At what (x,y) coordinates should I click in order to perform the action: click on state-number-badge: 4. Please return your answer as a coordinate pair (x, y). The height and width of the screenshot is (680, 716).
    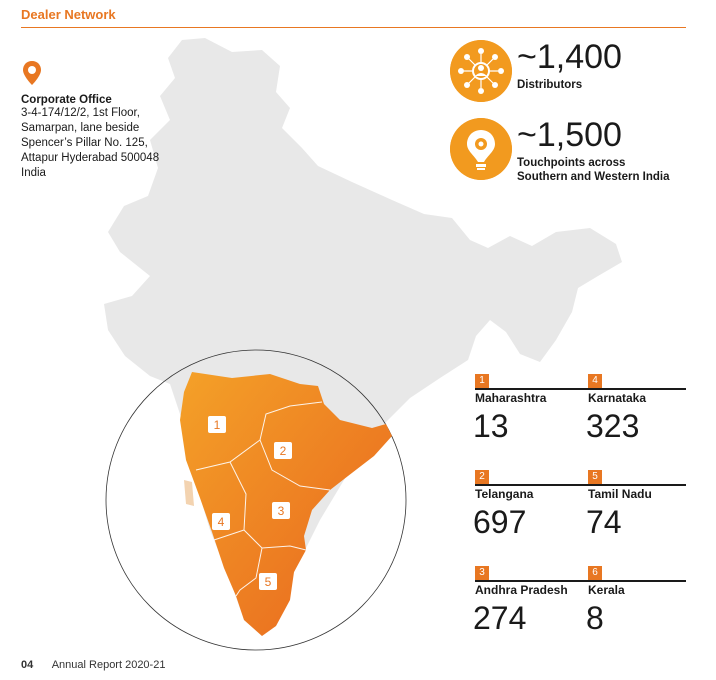
    Looking at the image, I should click on (595, 381).